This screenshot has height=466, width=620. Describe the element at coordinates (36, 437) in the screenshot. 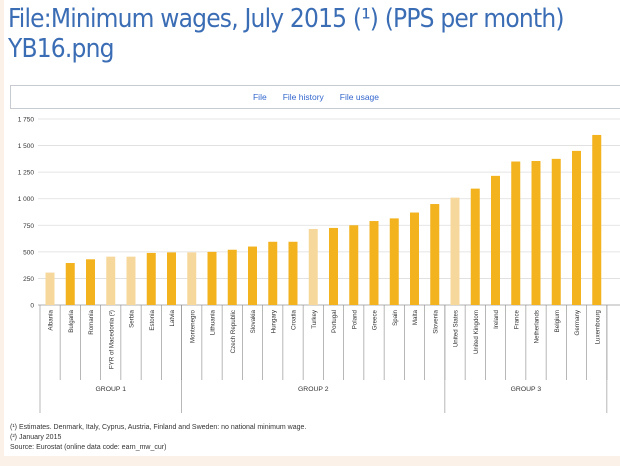

I see `footnote-2: (²) January 2015` at that location.